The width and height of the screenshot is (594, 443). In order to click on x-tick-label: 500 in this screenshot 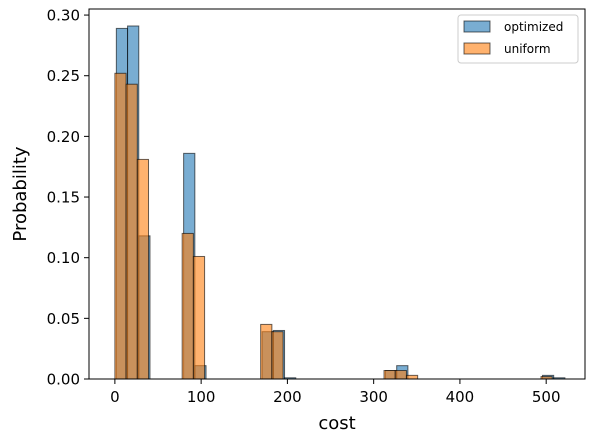, I will do `click(546, 397)`.